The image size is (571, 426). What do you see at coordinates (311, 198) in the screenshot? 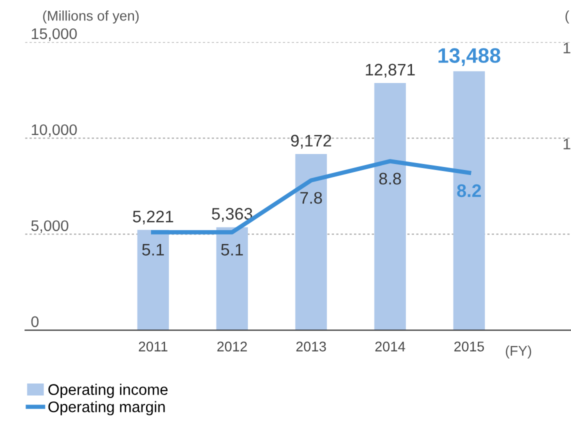
I see `data-label: 7.8` at bounding box center [311, 198].